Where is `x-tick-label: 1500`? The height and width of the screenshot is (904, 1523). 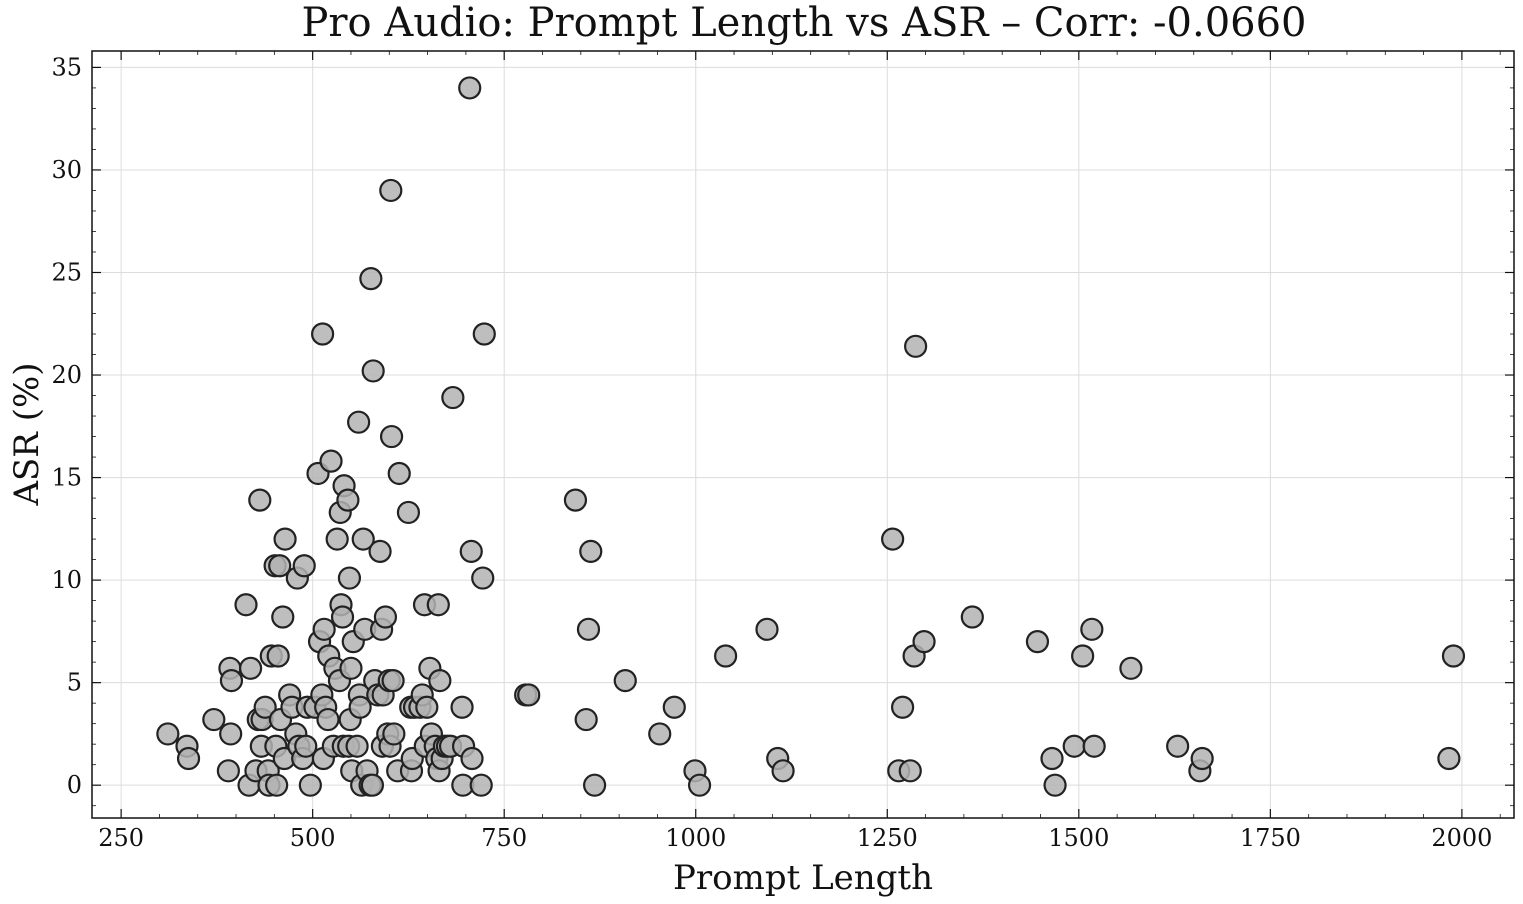 x-tick-label: 1500 is located at coordinates (1078, 838).